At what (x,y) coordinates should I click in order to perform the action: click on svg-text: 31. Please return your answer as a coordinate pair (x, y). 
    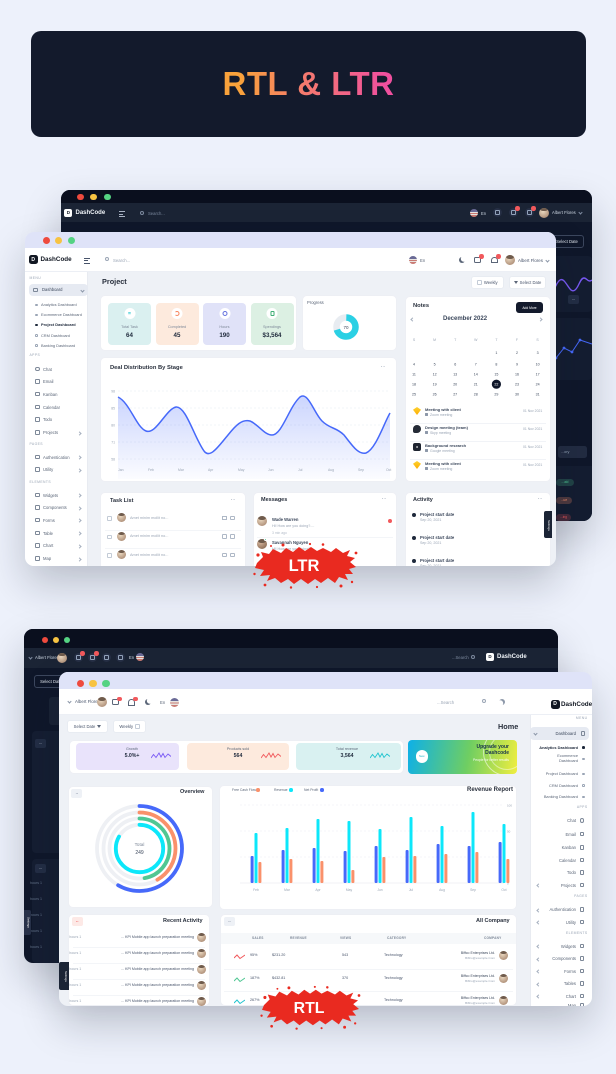
    Looking at the image, I should click on (538, 395).